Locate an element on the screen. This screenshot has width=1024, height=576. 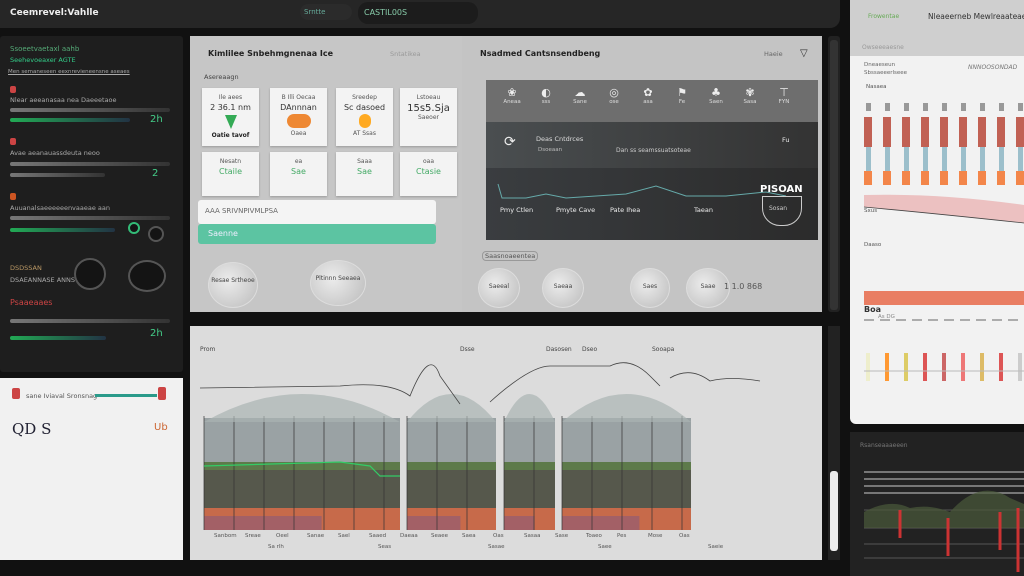
x-axis-sublabels: Sa rlh Seas Sasae Saee Saeie is located at coordinates (506, 549).